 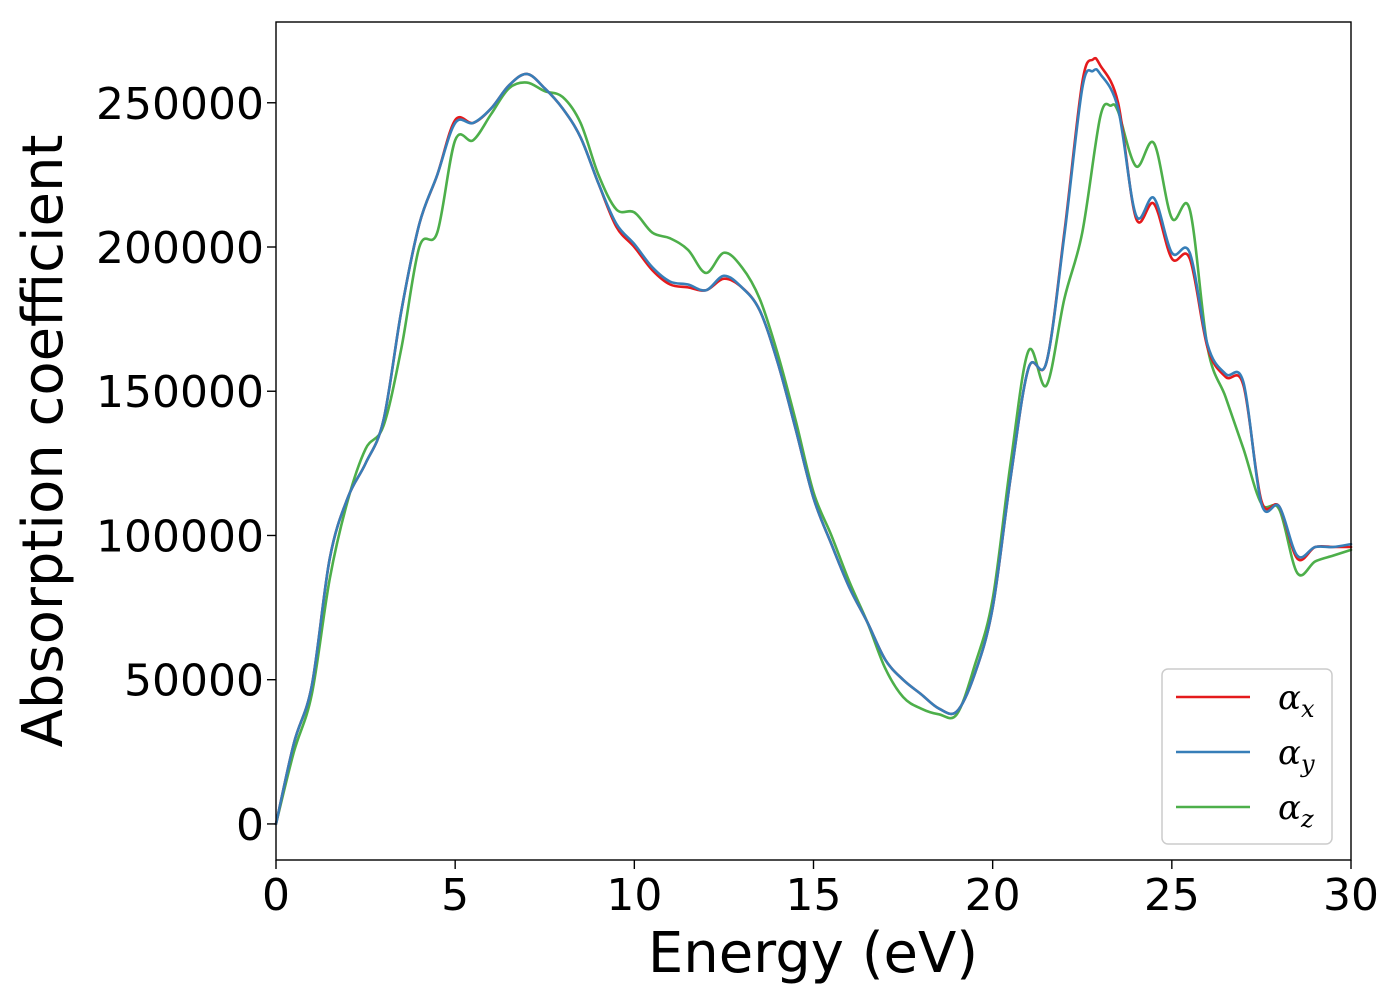 I want to click on y-tick-label: 200000, so click(x=180, y=248).